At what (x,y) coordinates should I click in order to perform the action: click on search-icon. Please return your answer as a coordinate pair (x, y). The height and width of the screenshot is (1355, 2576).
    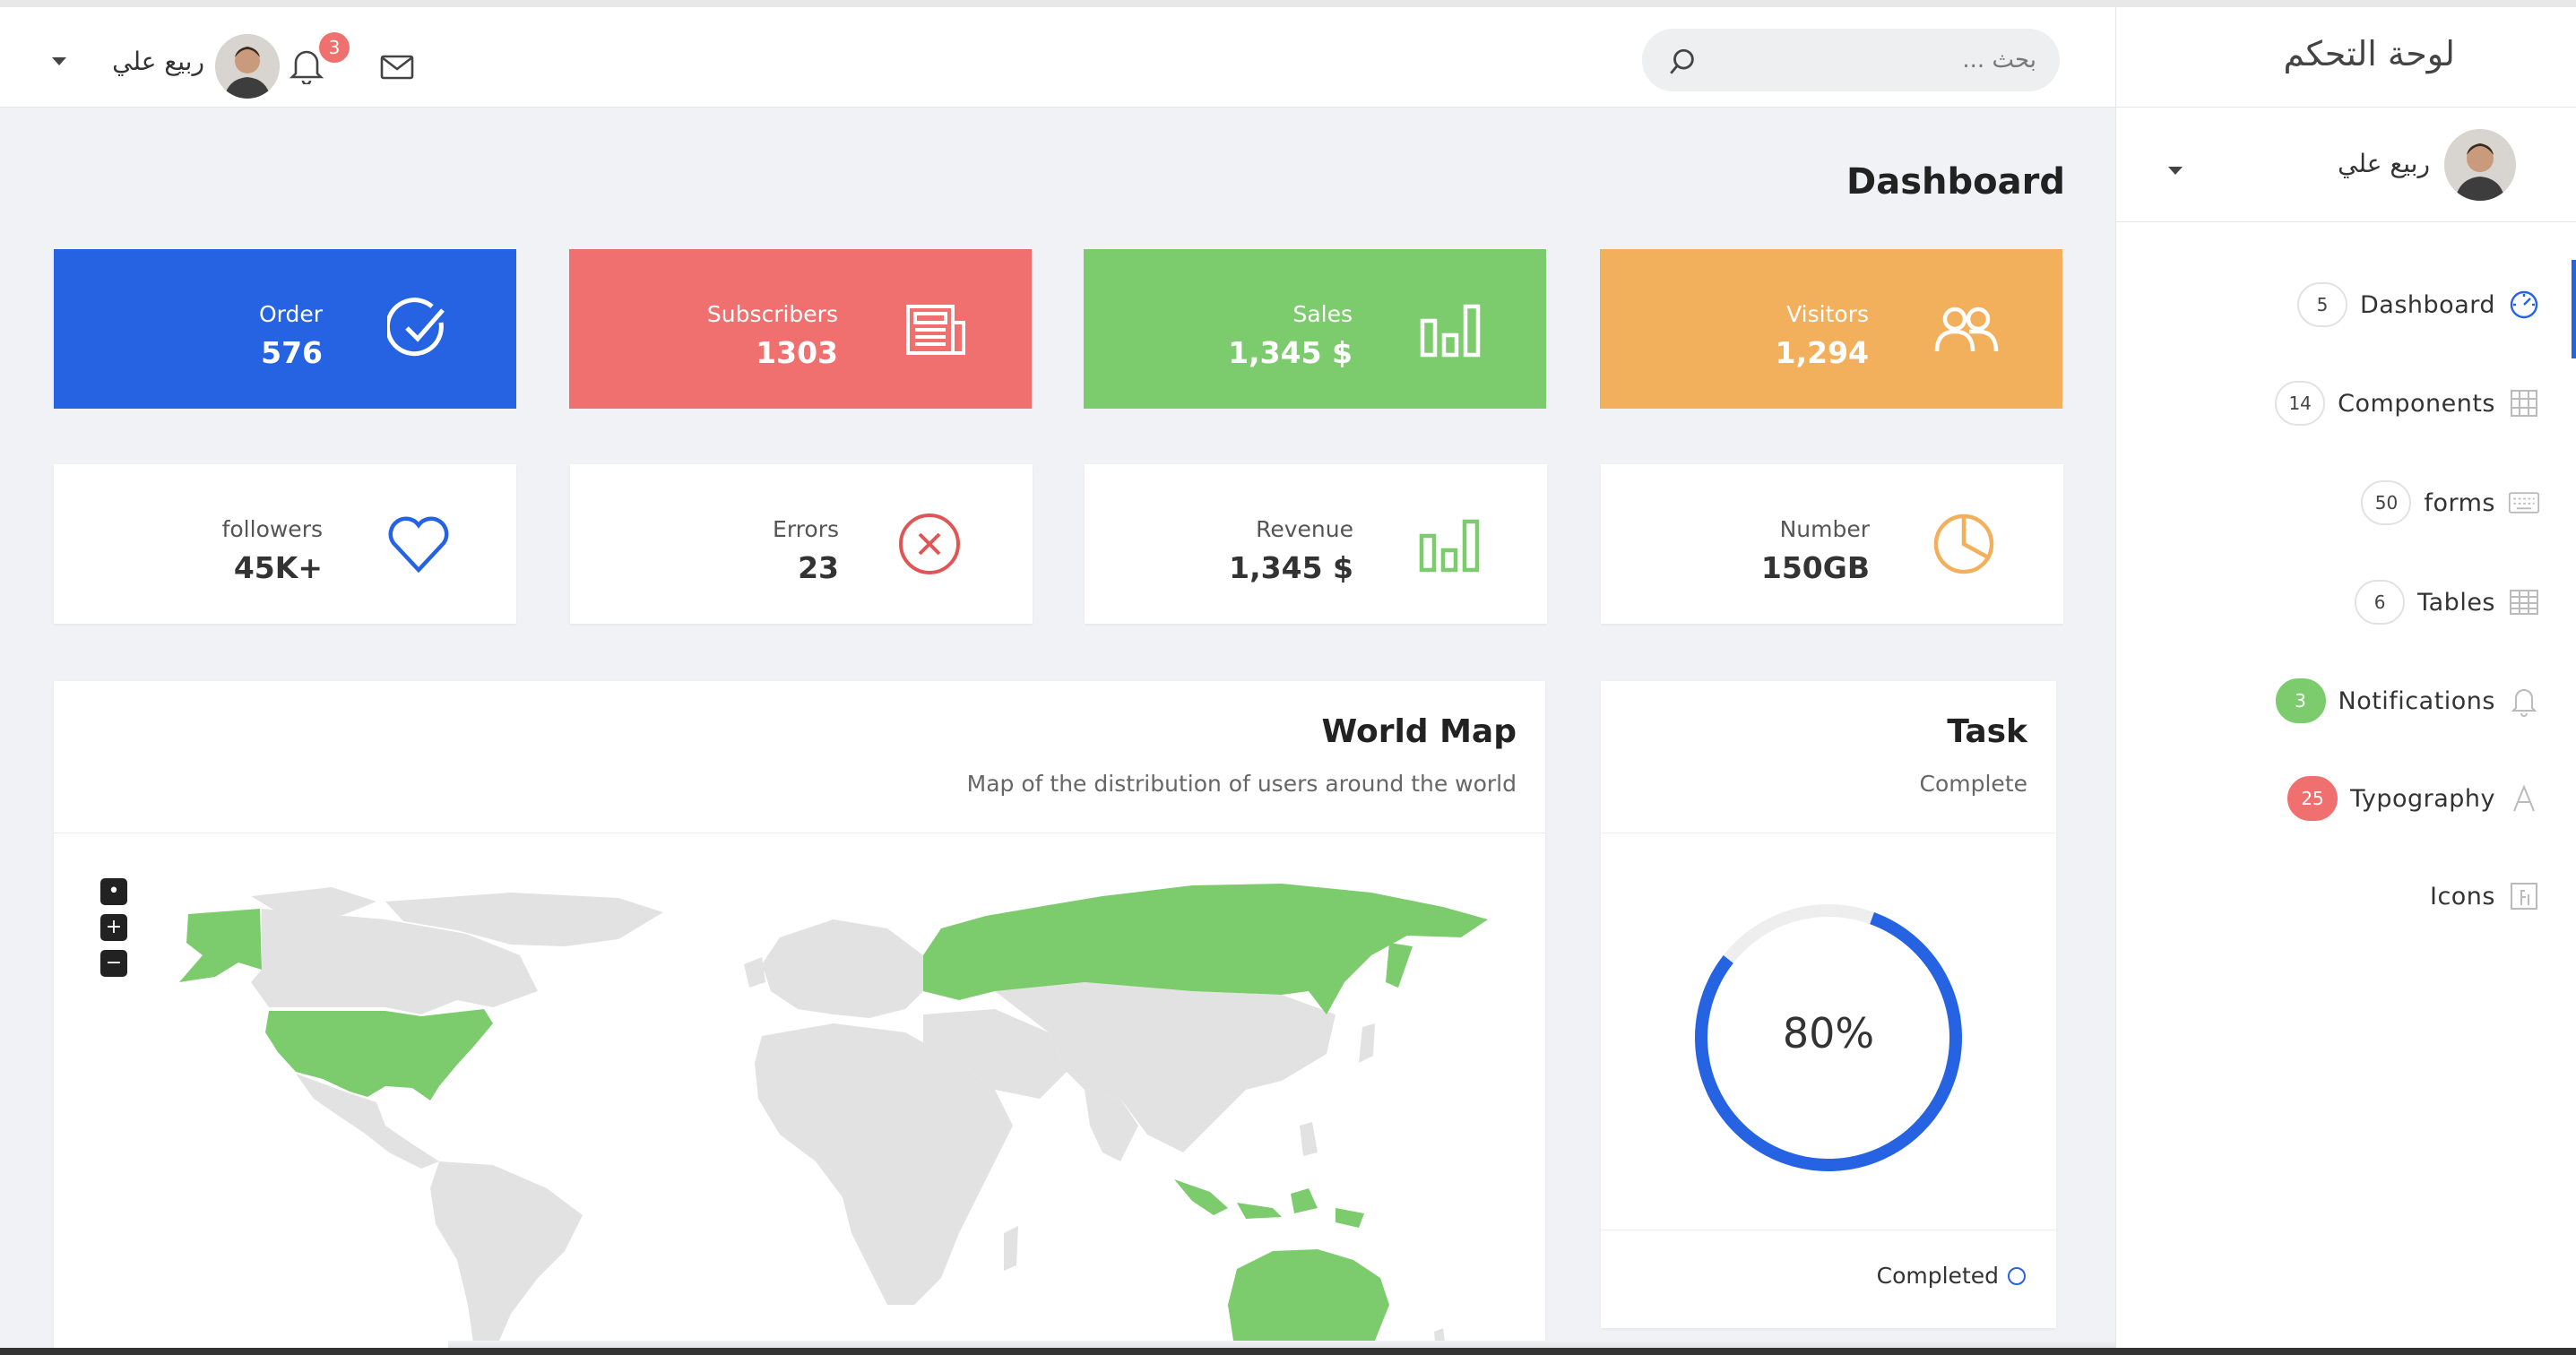
    Looking at the image, I should click on (1682, 62).